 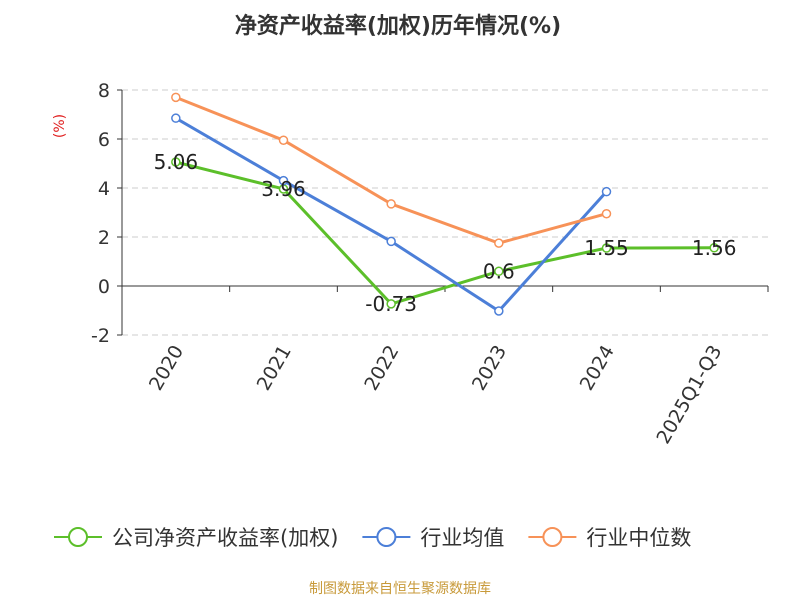 What do you see at coordinates (638, 538) in the screenshot?
I see `legend-label-2: 行业中位数` at bounding box center [638, 538].